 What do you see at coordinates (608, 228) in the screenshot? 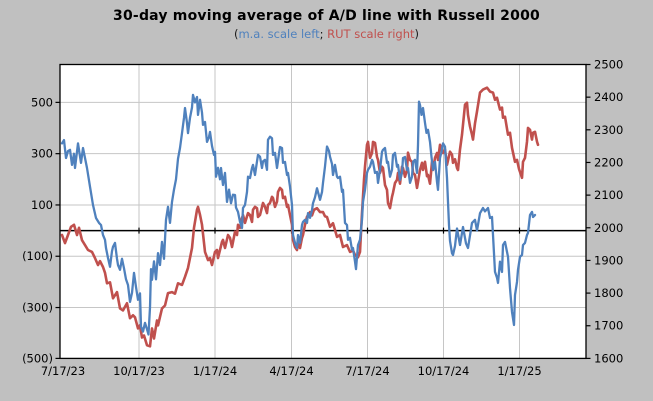
I see `right-axis-label: 2000` at bounding box center [608, 228].